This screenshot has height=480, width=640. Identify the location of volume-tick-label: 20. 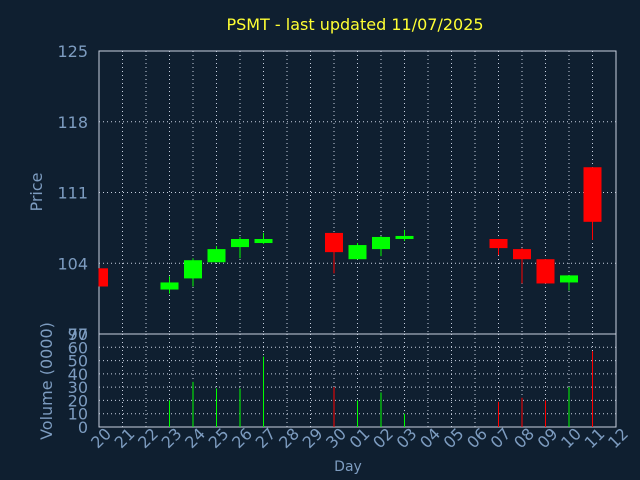
(78, 400).